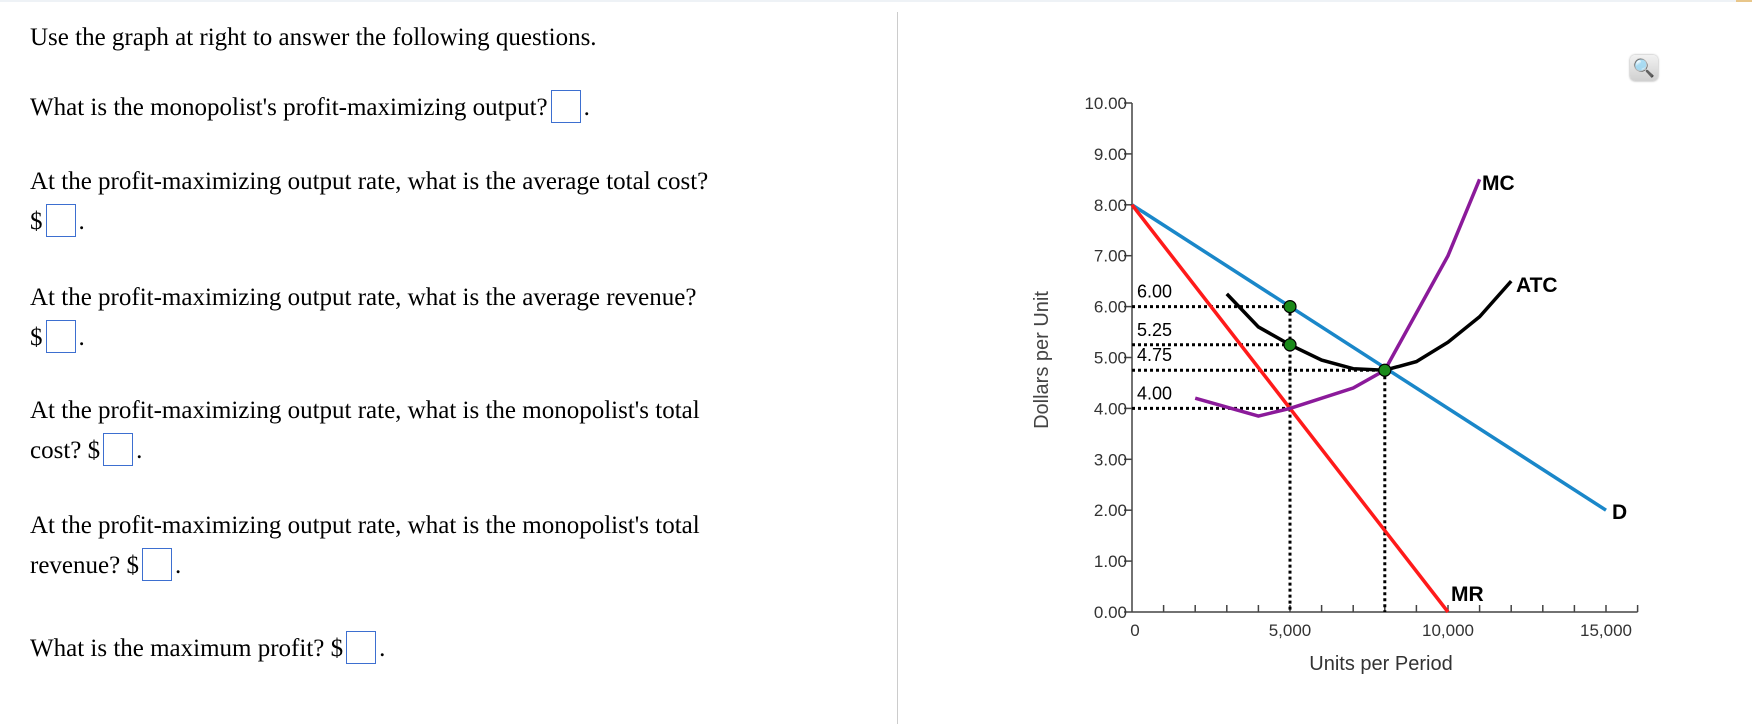  I want to click on x-tick-label: 10,000, so click(1448, 630).